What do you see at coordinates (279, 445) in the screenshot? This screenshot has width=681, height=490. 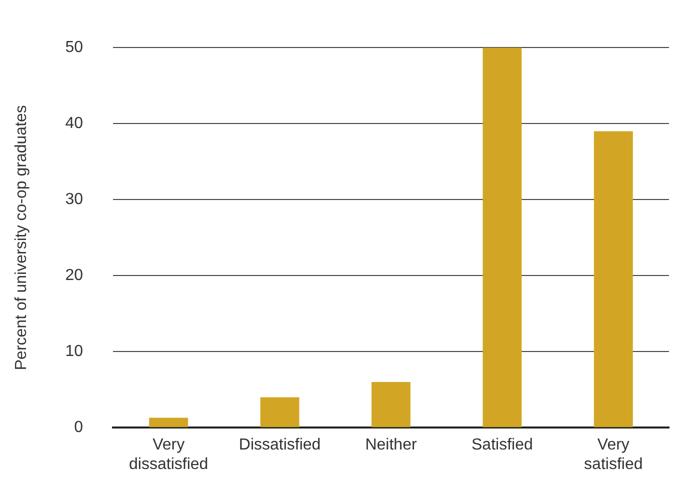 I see `x-tick-label: Dissatisfied` at bounding box center [279, 445].